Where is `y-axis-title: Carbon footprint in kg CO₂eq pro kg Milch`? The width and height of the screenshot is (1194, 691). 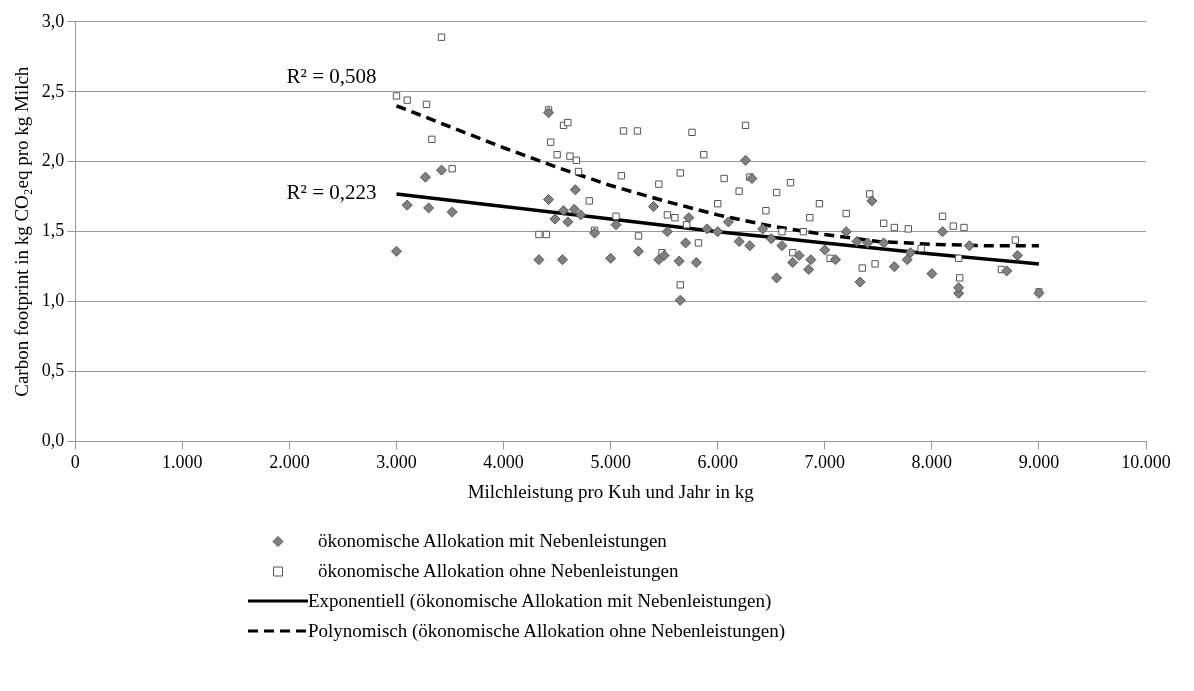
y-axis-title: Carbon footprint in kg CO₂eq pro kg Milch is located at coordinates (22, 231).